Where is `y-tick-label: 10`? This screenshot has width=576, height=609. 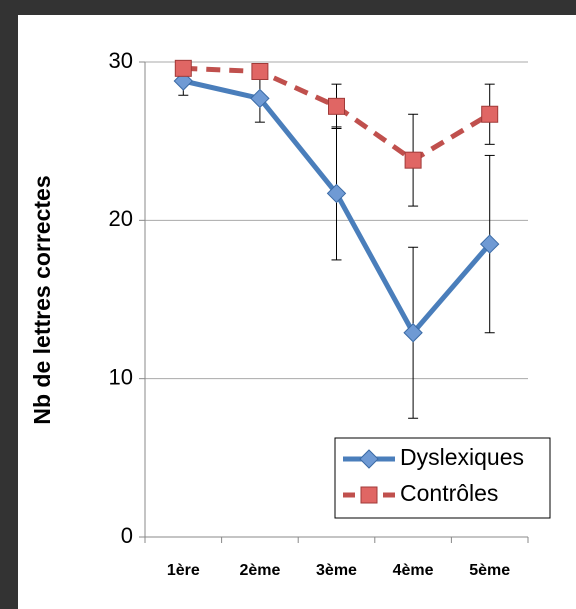
y-tick-label: 10 is located at coordinates (121, 376).